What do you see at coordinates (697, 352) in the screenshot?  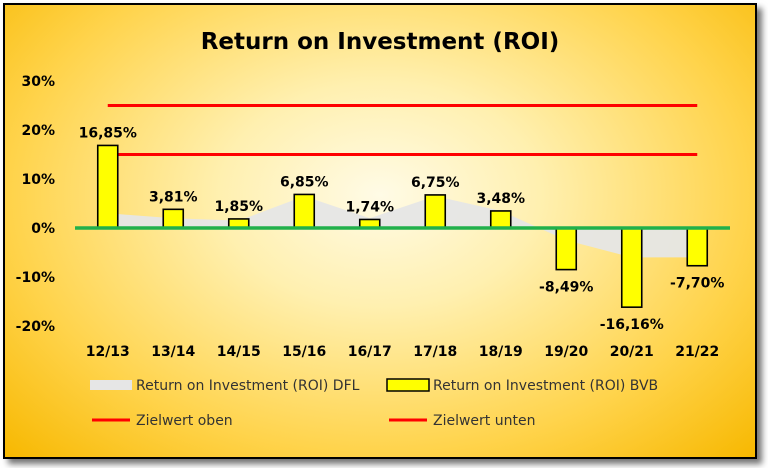 I see `x-tick-label: 21/22` at bounding box center [697, 352].